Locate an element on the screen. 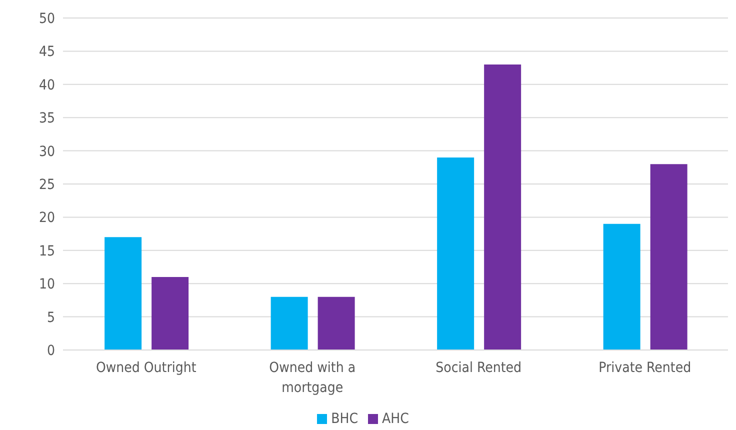 This screenshot has width=736, height=430. x-tick-label: Owned with a mortgage is located at coordinates (312, 378).